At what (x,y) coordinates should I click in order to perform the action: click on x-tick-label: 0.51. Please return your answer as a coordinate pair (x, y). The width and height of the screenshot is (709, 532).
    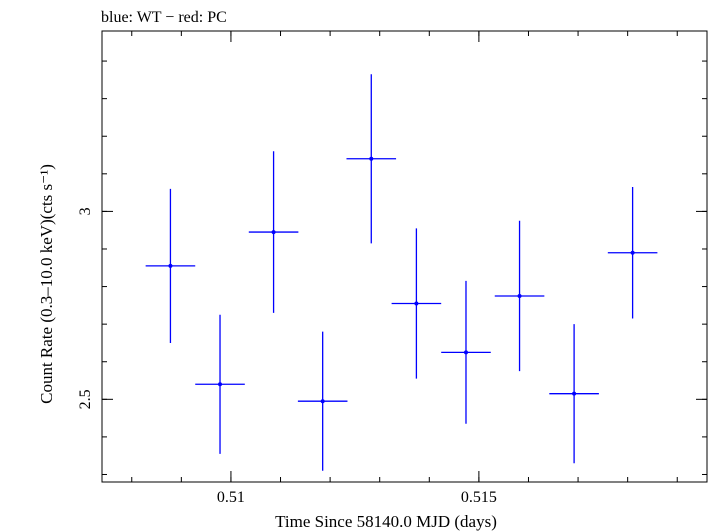
    Looking at the image, I should click on (231, 497).